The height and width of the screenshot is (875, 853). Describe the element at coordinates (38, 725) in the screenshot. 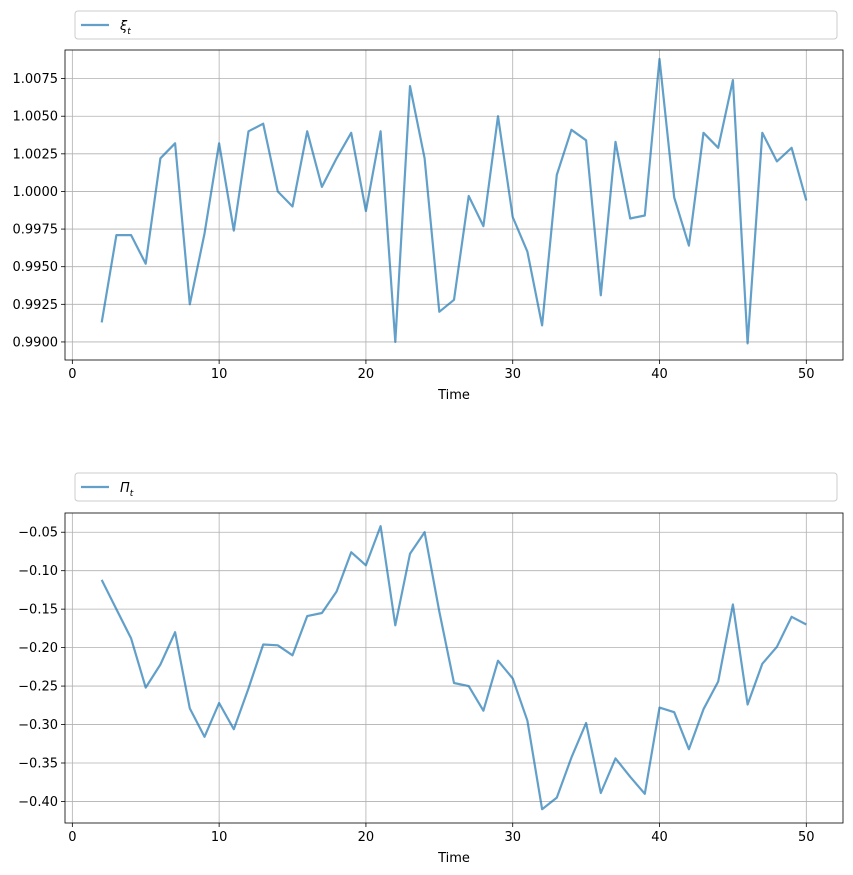

I see `y-tick-label: −0.30` at that location.